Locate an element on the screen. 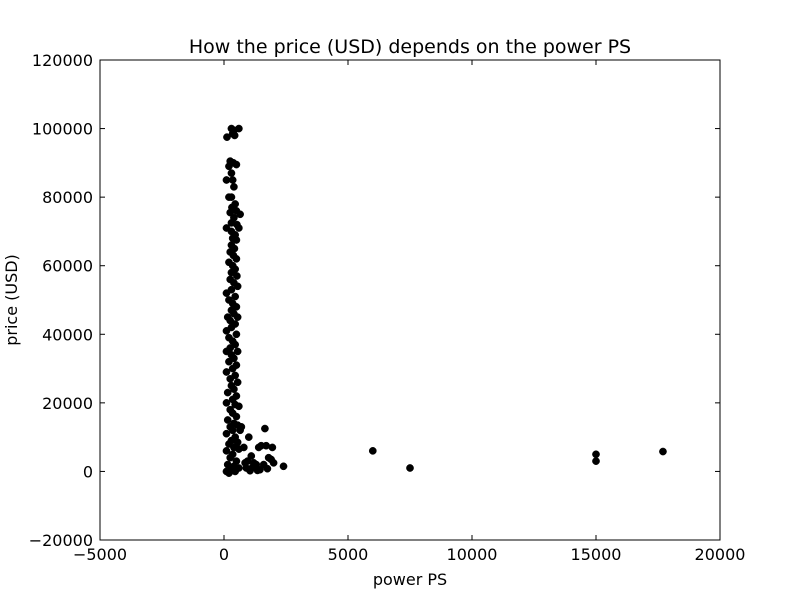  y-tick-label: 0 is located at coordinates (88, 471).